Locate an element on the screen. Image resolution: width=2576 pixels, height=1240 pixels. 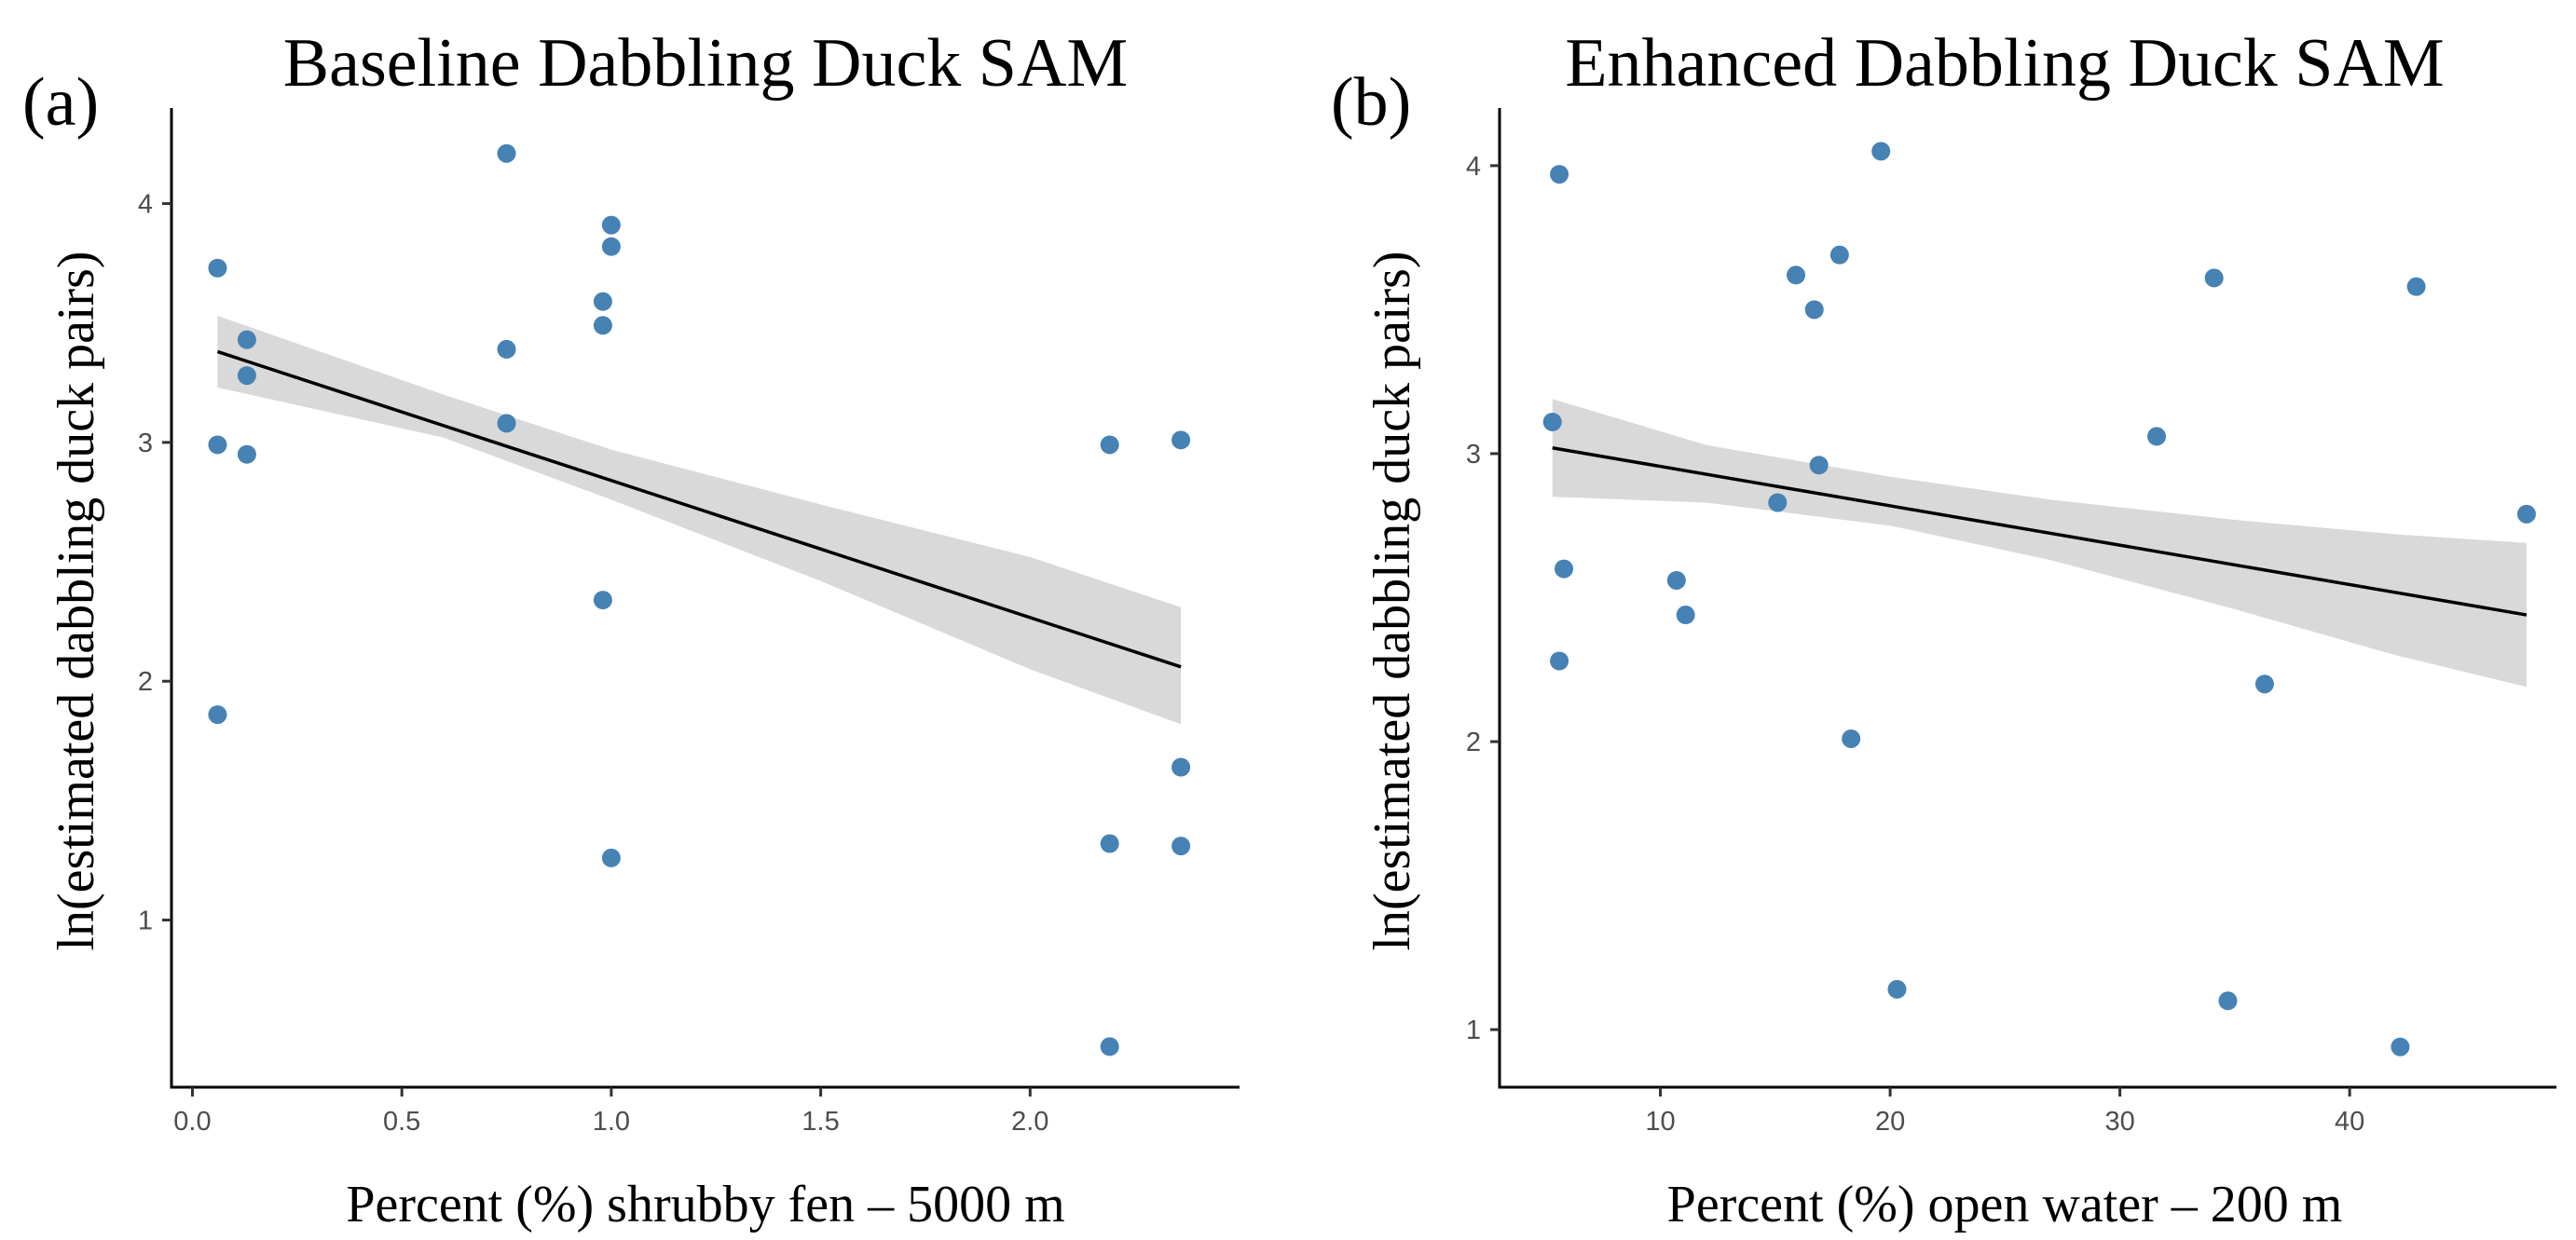
panel-b-x-tick-label-2: 30 is located at coordinates (2119, 1122).